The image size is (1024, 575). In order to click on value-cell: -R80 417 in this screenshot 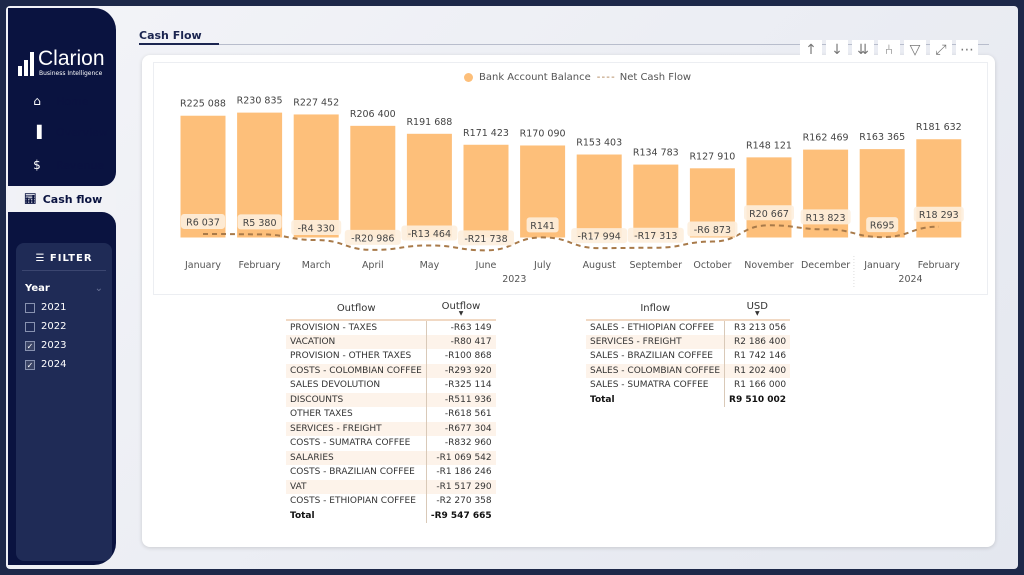, I will do `click(460, 341)`.